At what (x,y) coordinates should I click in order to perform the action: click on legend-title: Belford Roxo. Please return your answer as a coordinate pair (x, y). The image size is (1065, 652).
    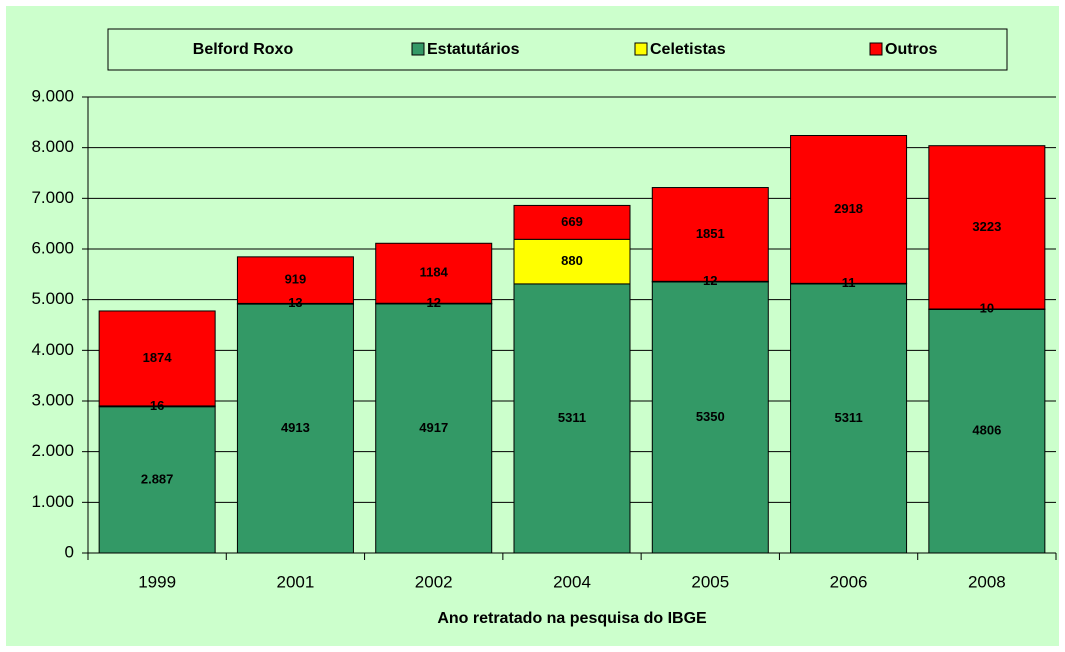
    Looking at the image, I should click on (243, 49).